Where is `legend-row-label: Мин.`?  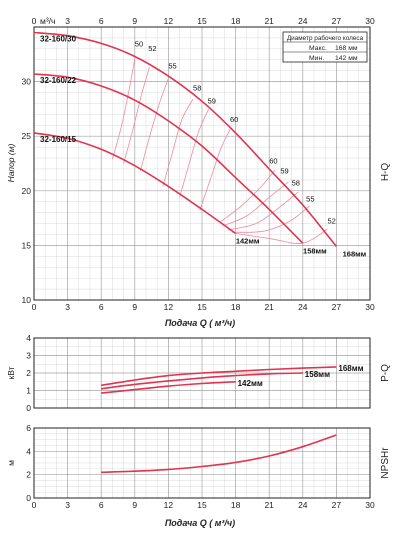
legend-row-label: Мин. is located at coordinates (316, 58).